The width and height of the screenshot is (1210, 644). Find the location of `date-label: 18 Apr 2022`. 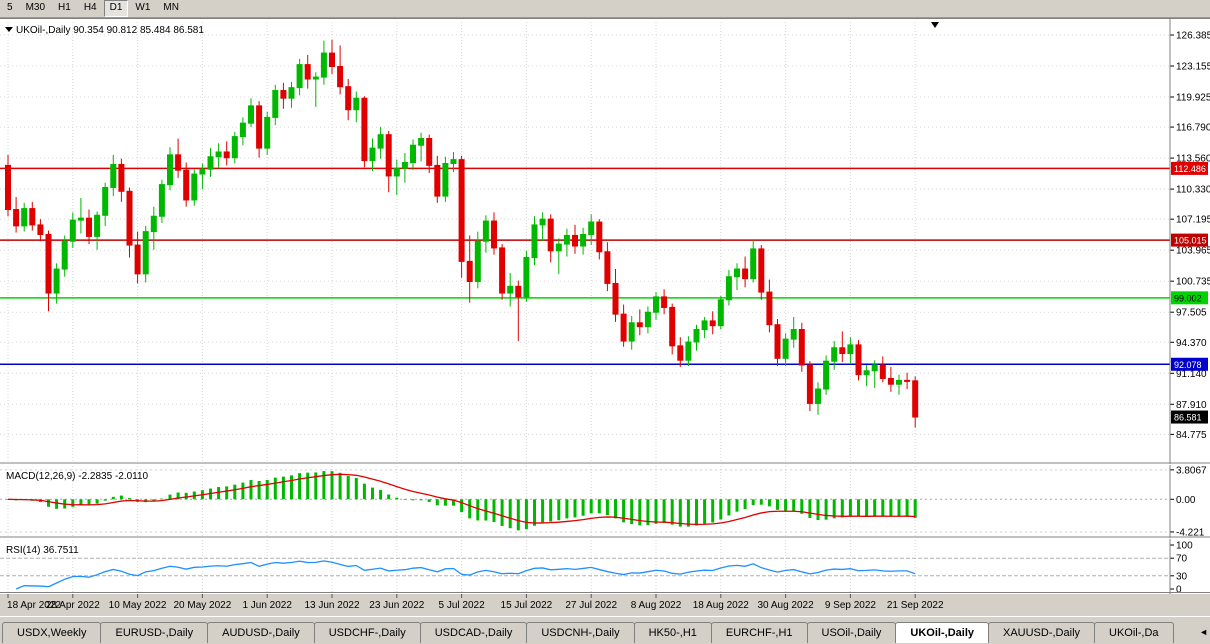

date-label: 18 Apr 2022 is located at coordinates (34, 605).